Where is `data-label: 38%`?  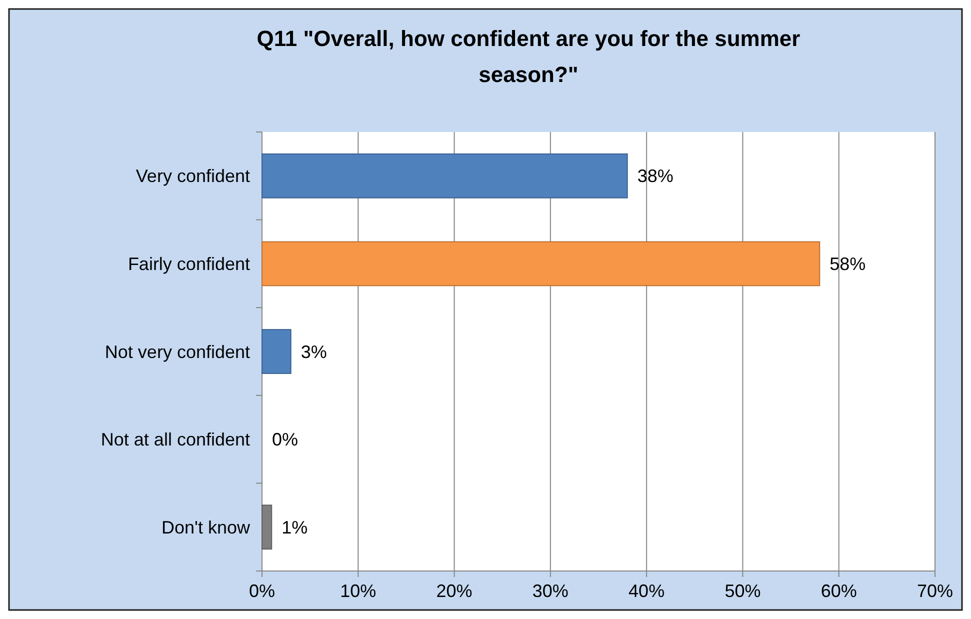 data-label: 38% is located at coordinates (655, 176).